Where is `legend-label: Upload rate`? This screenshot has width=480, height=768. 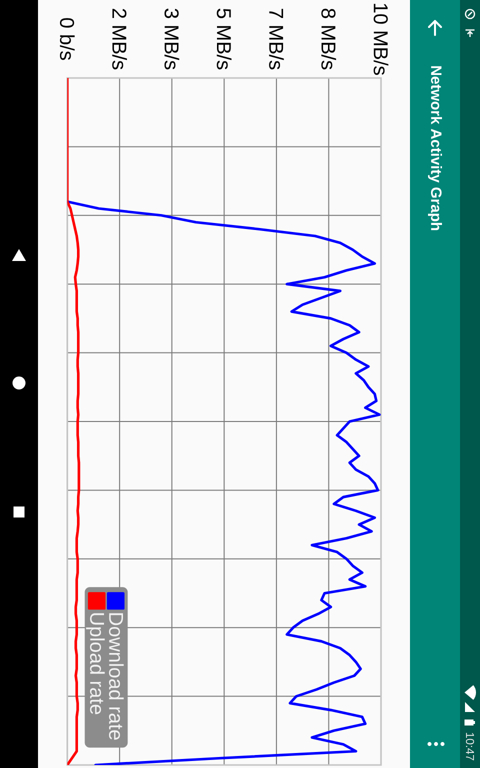 legend-label: Upload rate is located at coordinates (95, 663).